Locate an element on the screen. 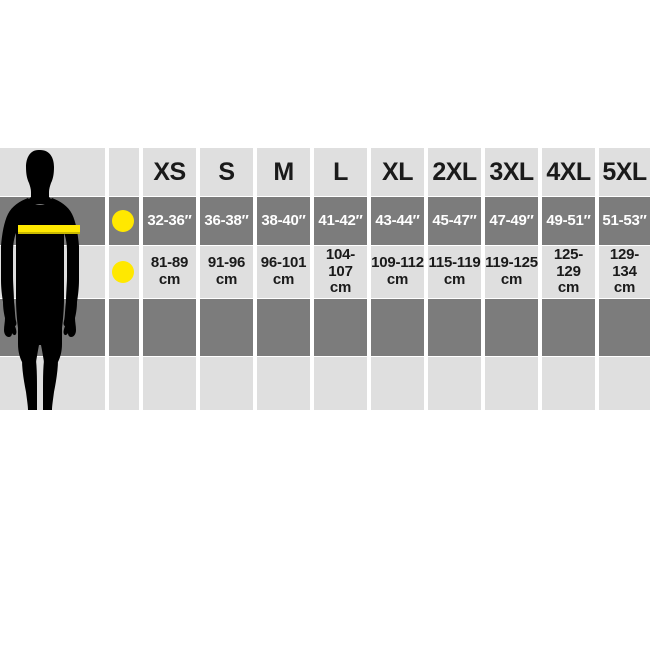  column-header-4xl: 4XL is located at coordinates (568, 172).